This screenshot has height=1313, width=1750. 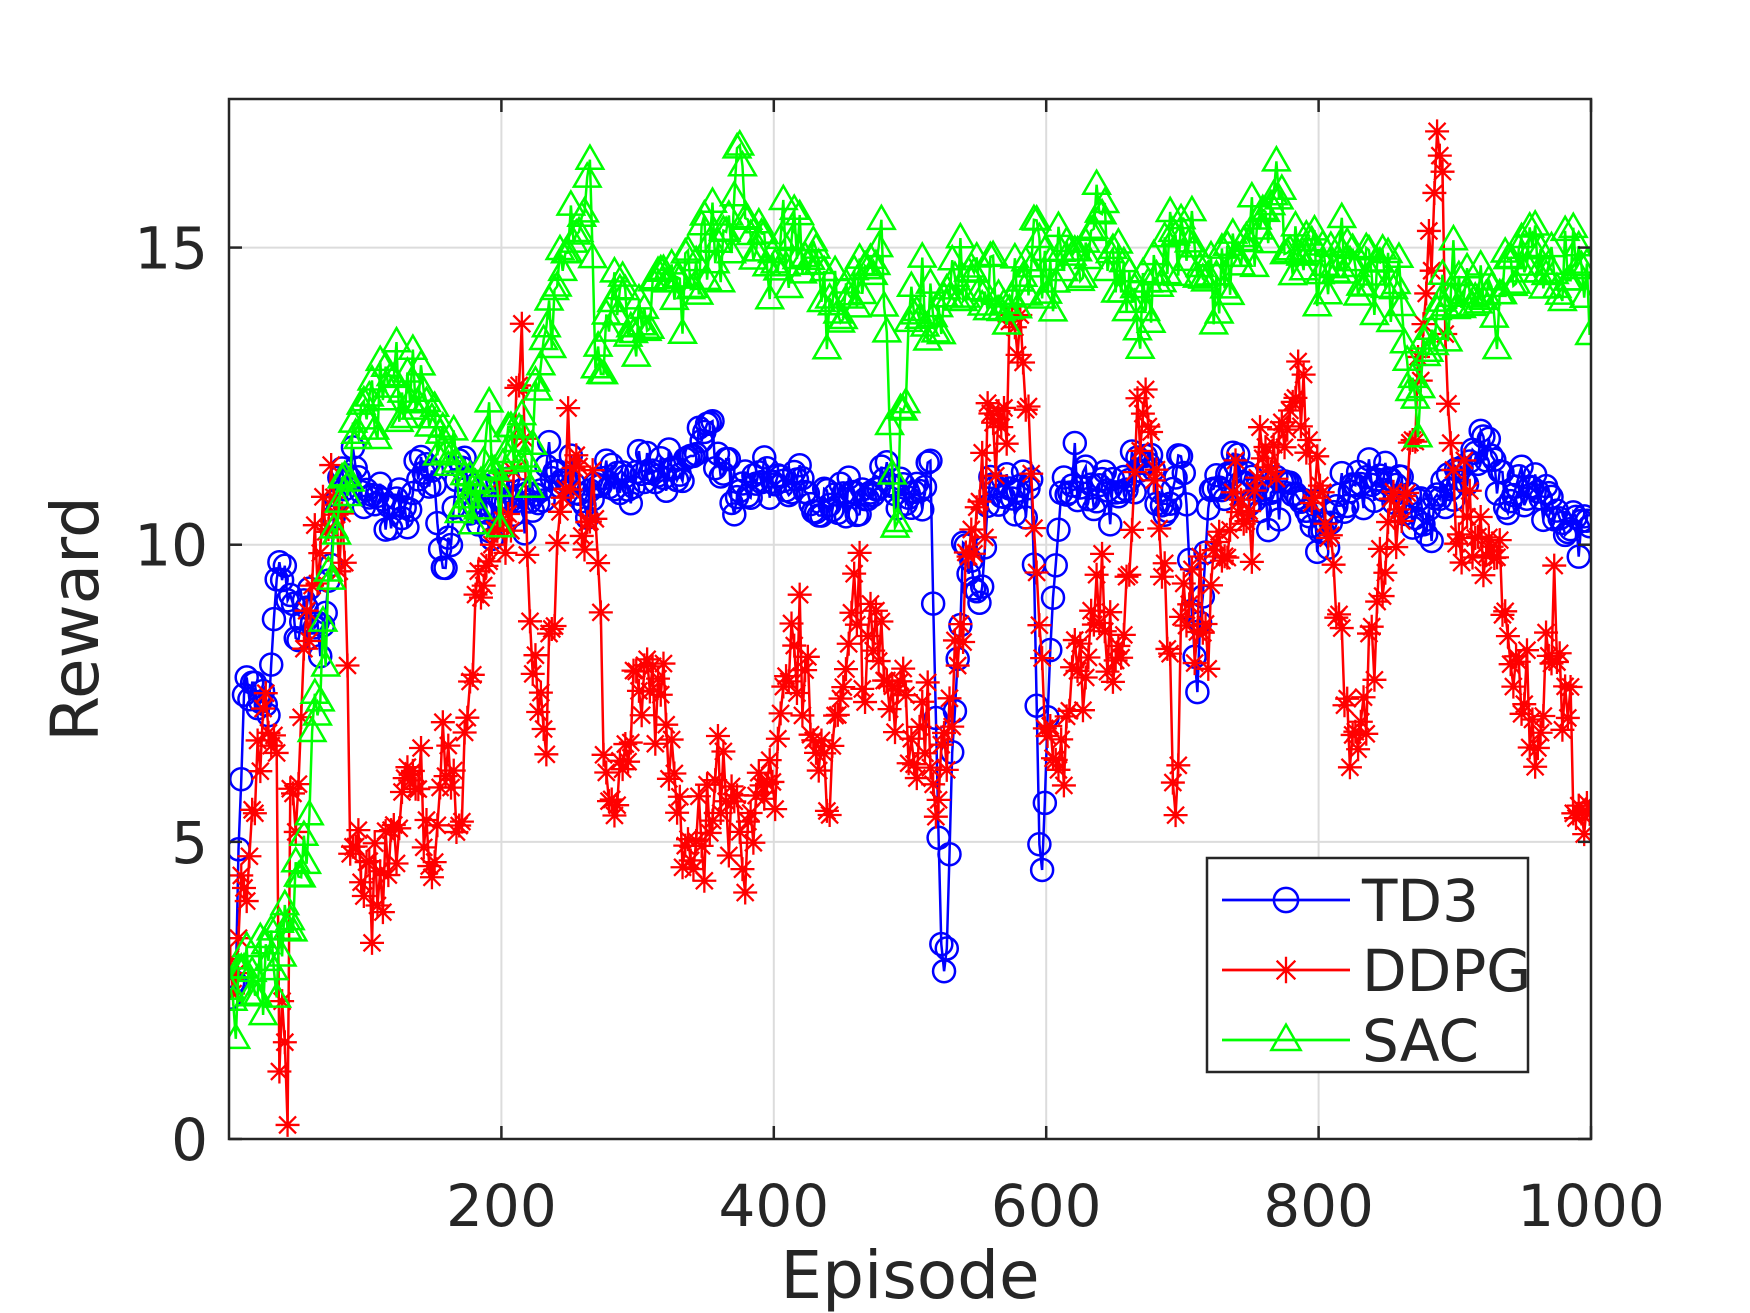 I want to click on x-tick-label: 600, so click(x=1046, y=1206).